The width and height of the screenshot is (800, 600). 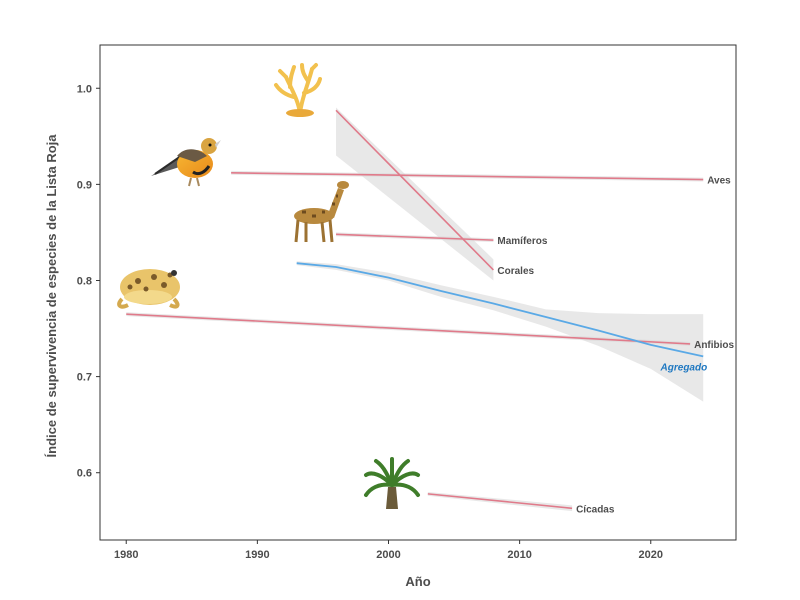 I want to click on cycad-icon, so click(x=392, y=483).